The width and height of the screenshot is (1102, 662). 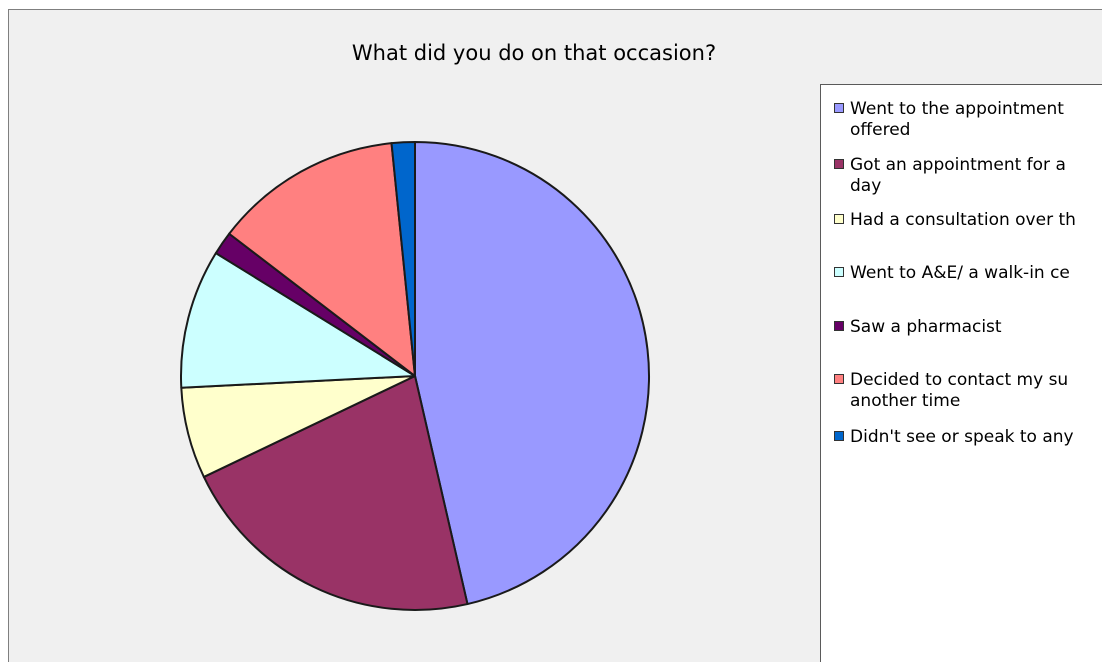 What do you see at coordinates (959, 390) in the screenshot?
I see `legend-label: Decided to contact my su another time` at bounding box center [959, 390].